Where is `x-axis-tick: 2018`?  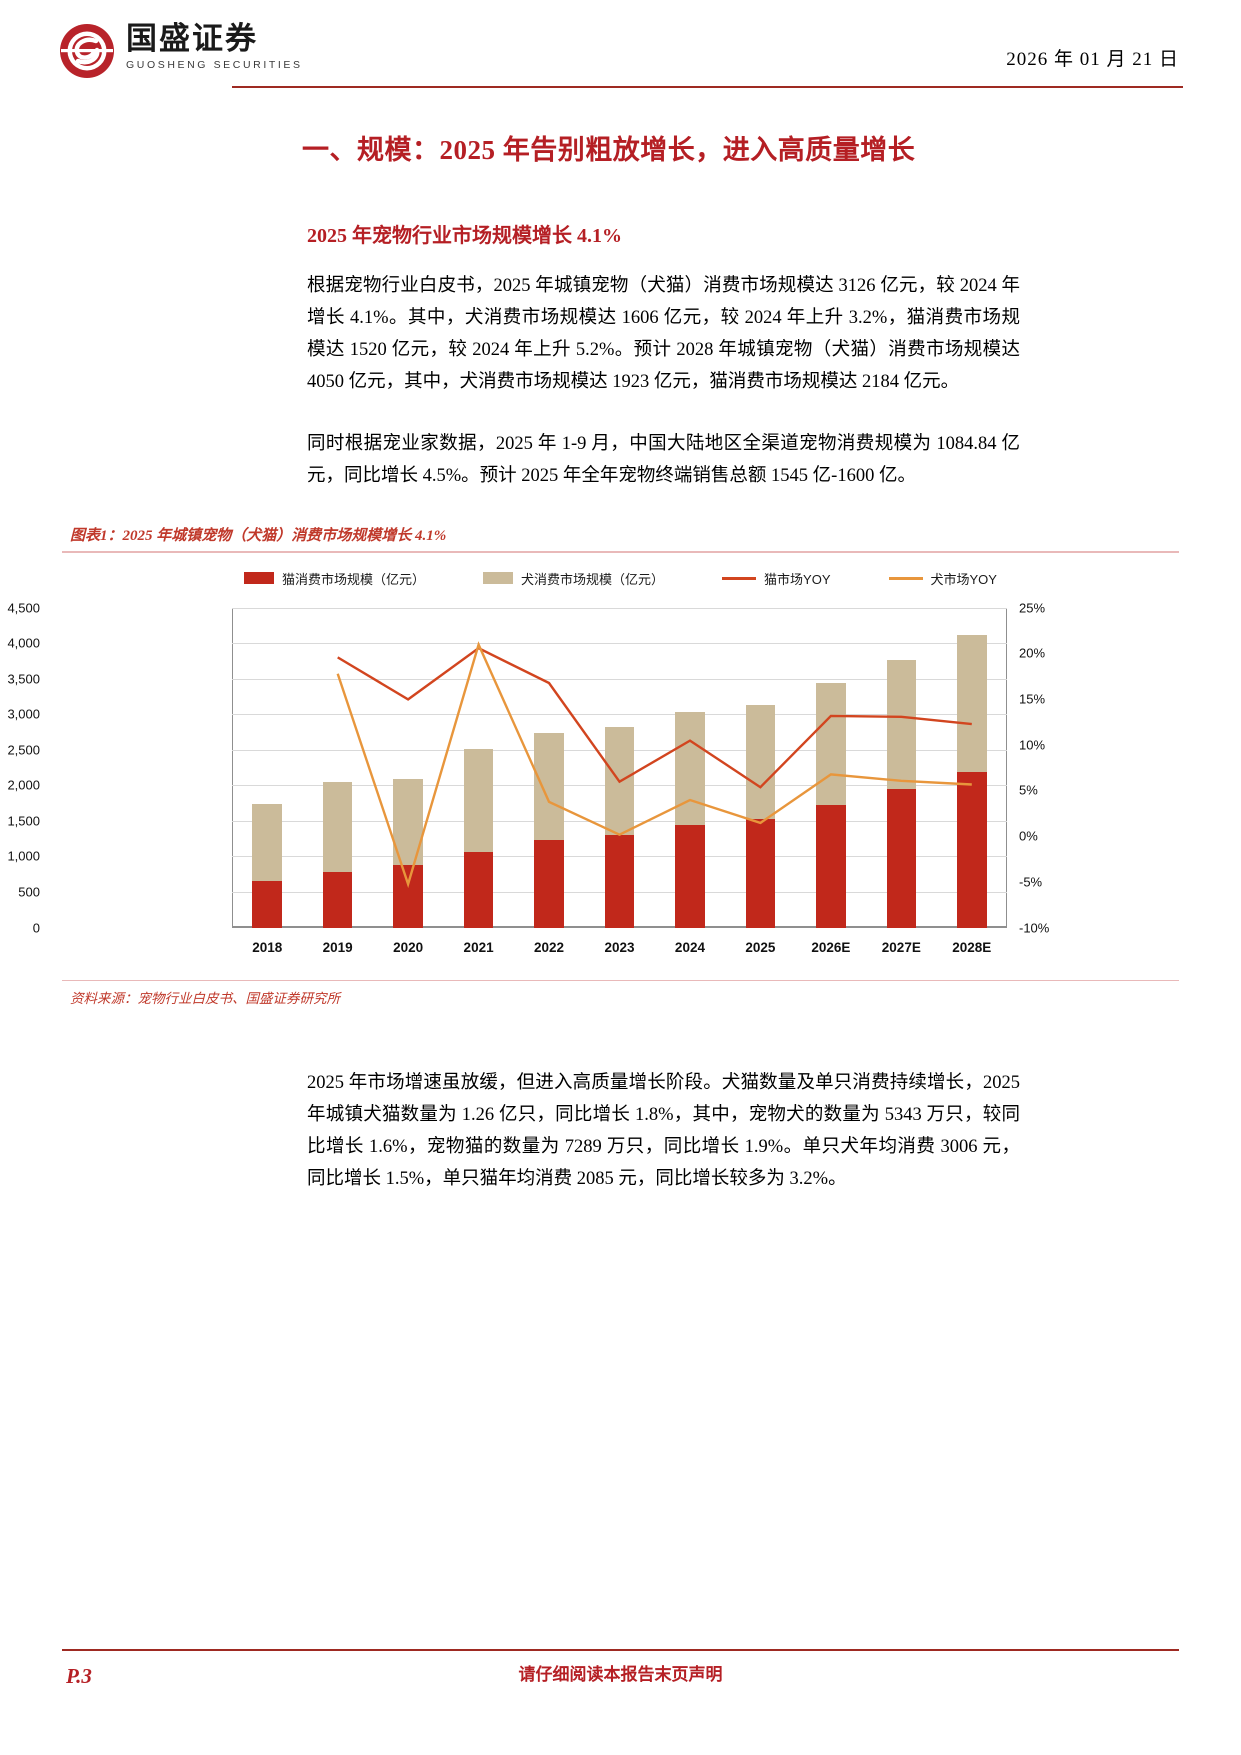 x-axis-tick: 2018 is located at coordinates (267, 947).